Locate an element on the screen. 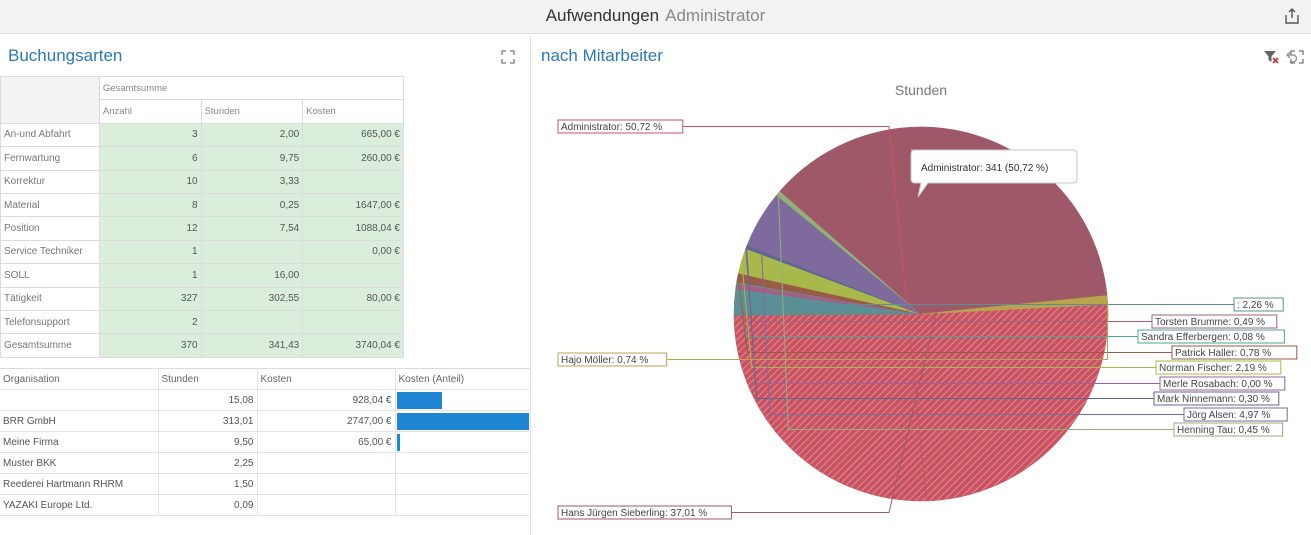 Image resolution: width=1311 pixels, height=535 pixels. pivot-row-label: SOLL is located at coordinates (50, 275).